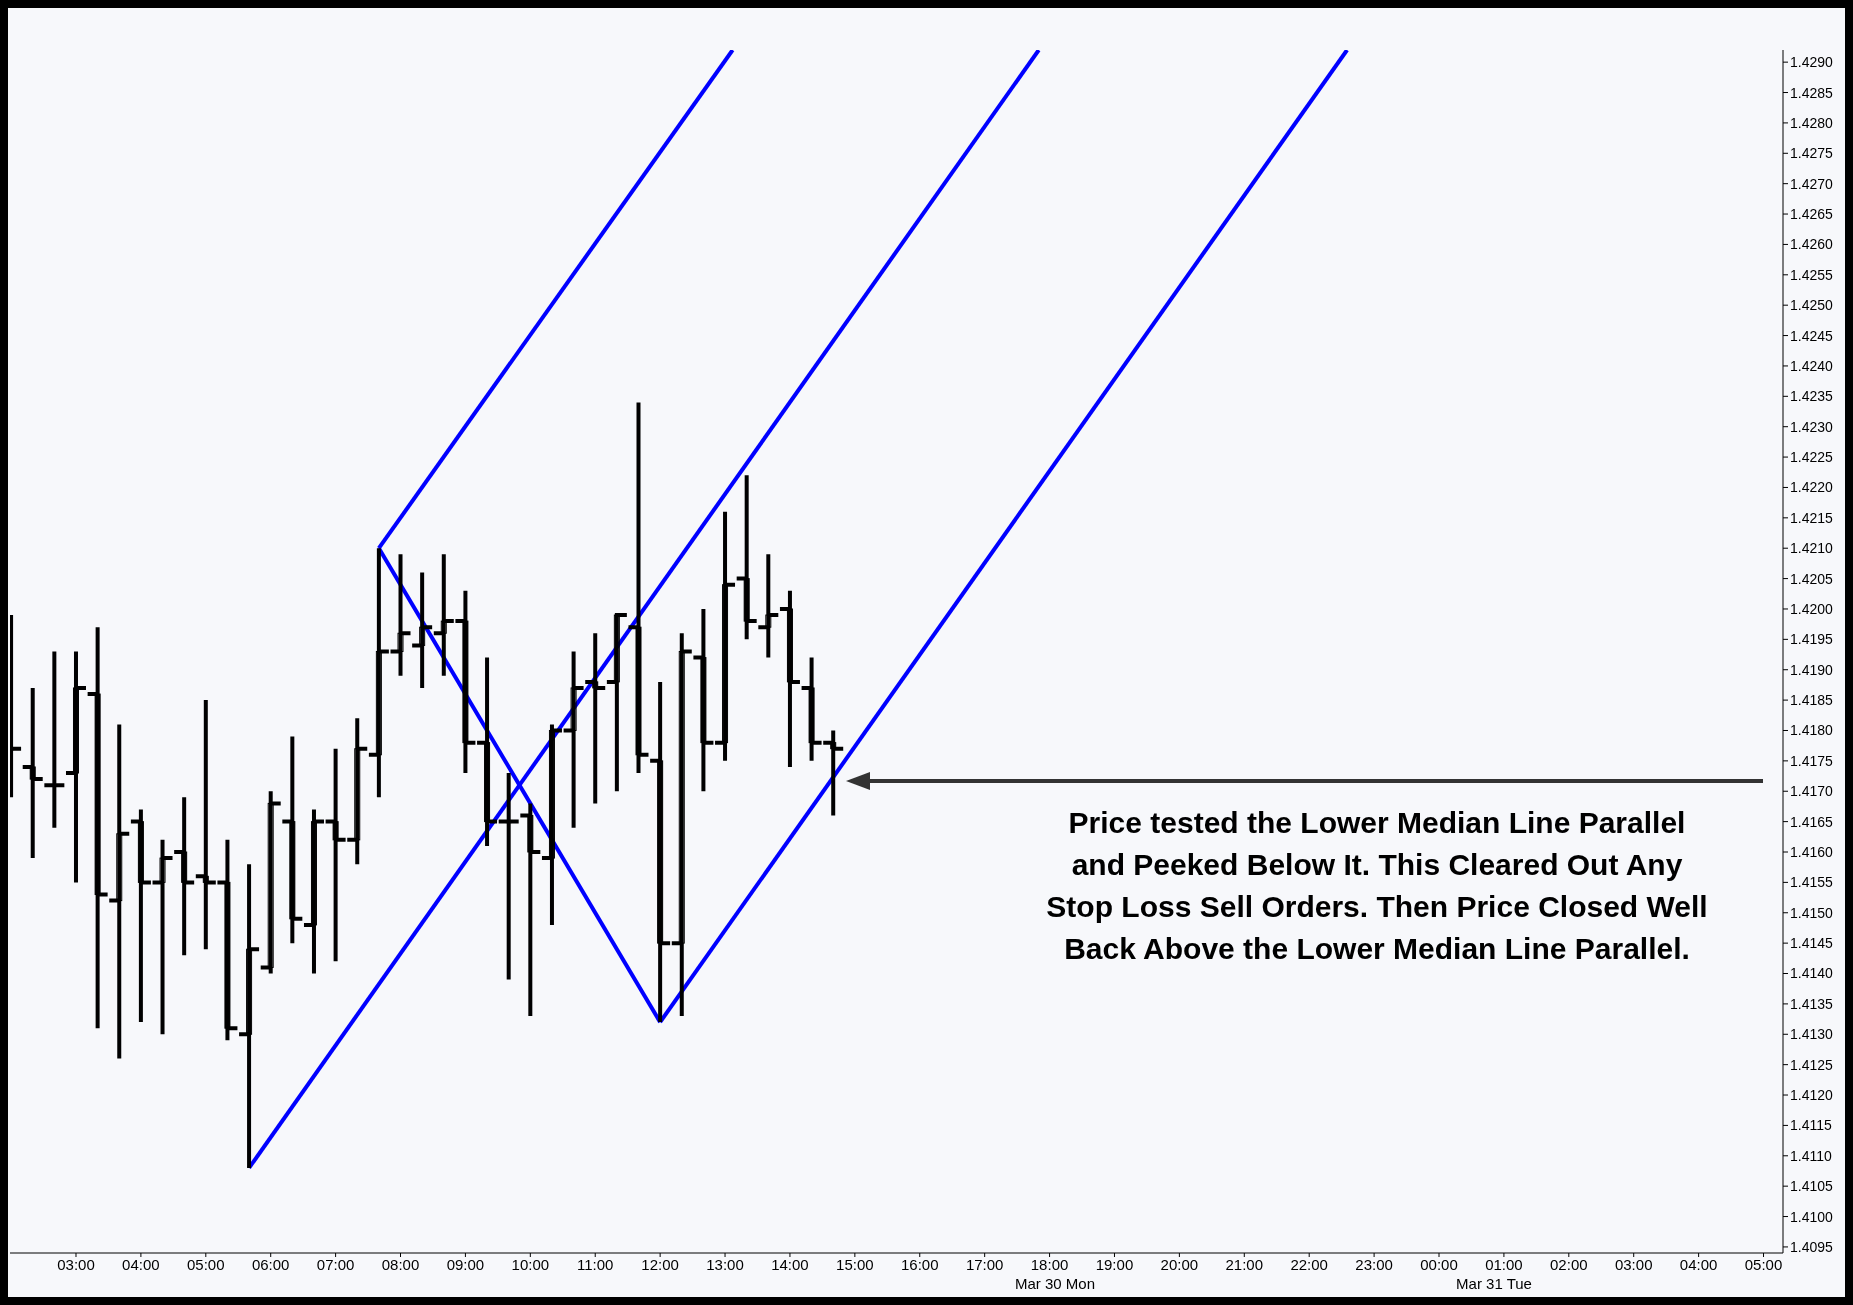  Describe the element at coordinates (790, 1264) in the screenshot. I see `x-tick-label: 14:00` at that location.